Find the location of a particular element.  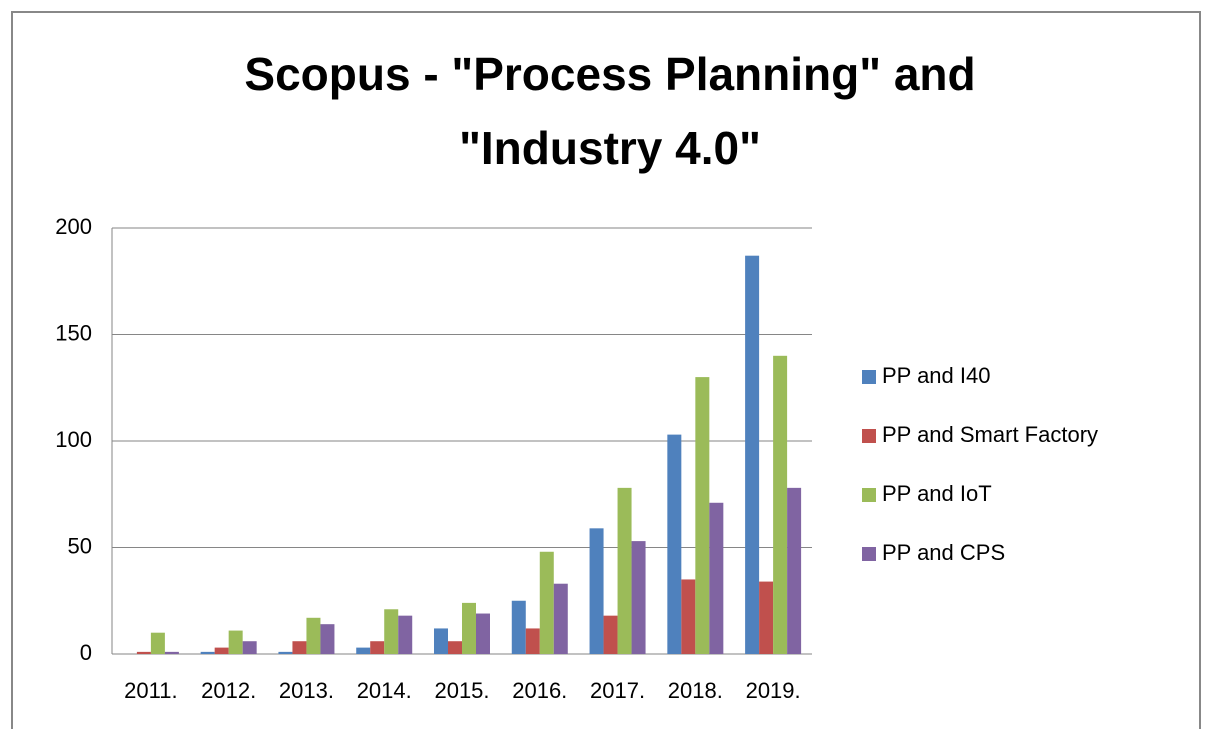

x-tick-label: 2016. is located at coordinates (539, 690).